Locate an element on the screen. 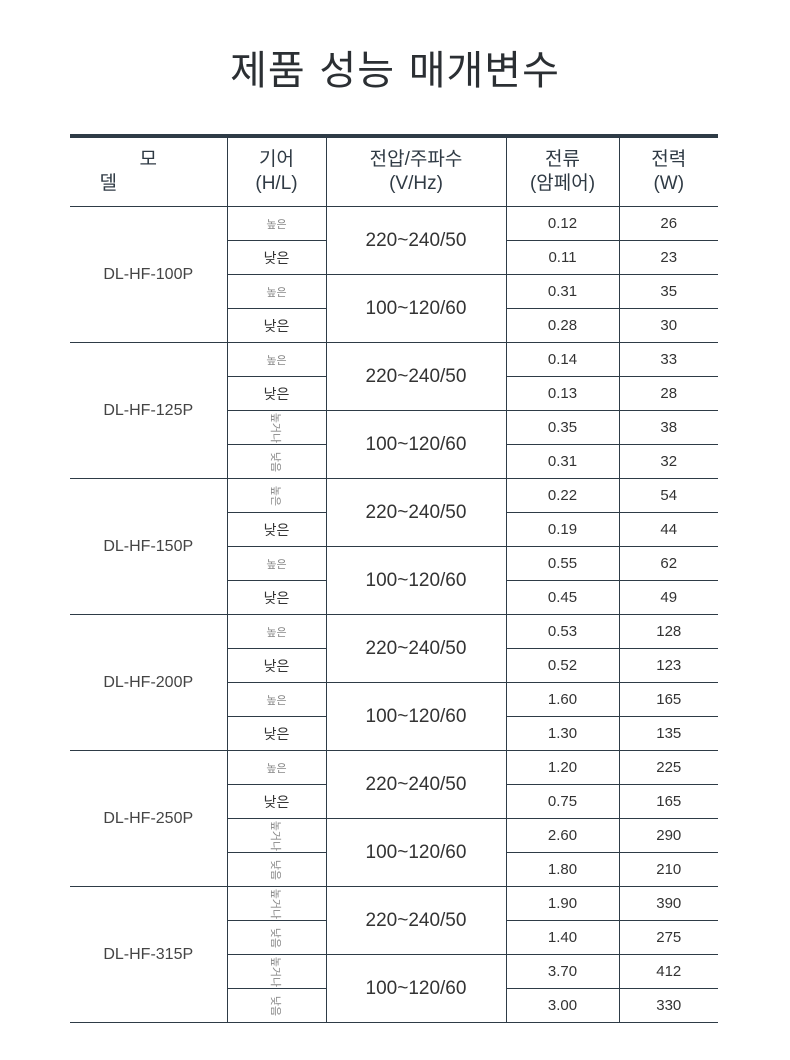 This screenshot has width=790, height=1060. model-name: DL-HF-200P is located at coordinates (148, 682).